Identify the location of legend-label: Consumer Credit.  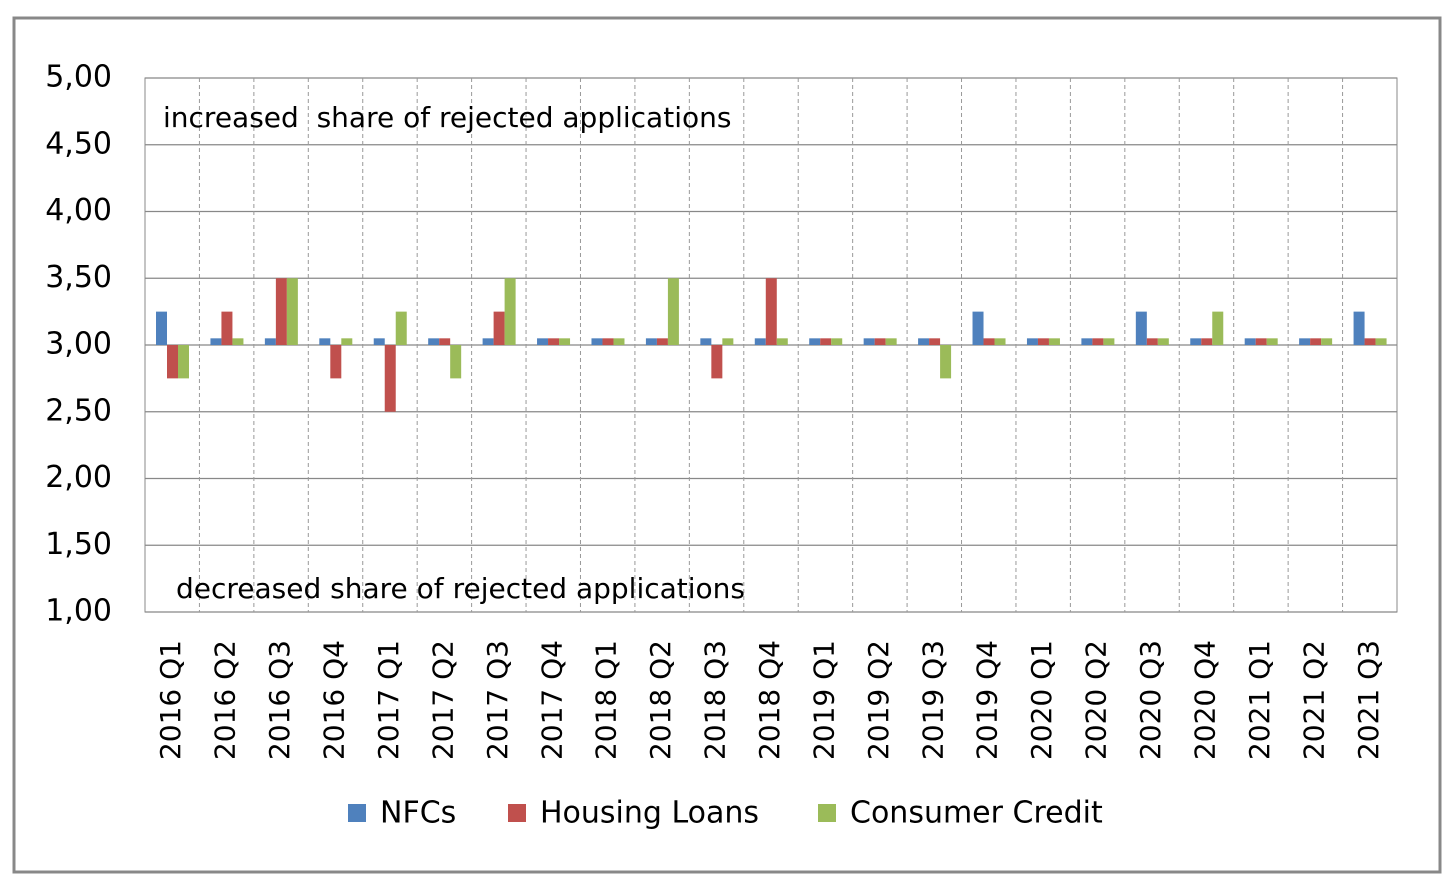
(976, 813).